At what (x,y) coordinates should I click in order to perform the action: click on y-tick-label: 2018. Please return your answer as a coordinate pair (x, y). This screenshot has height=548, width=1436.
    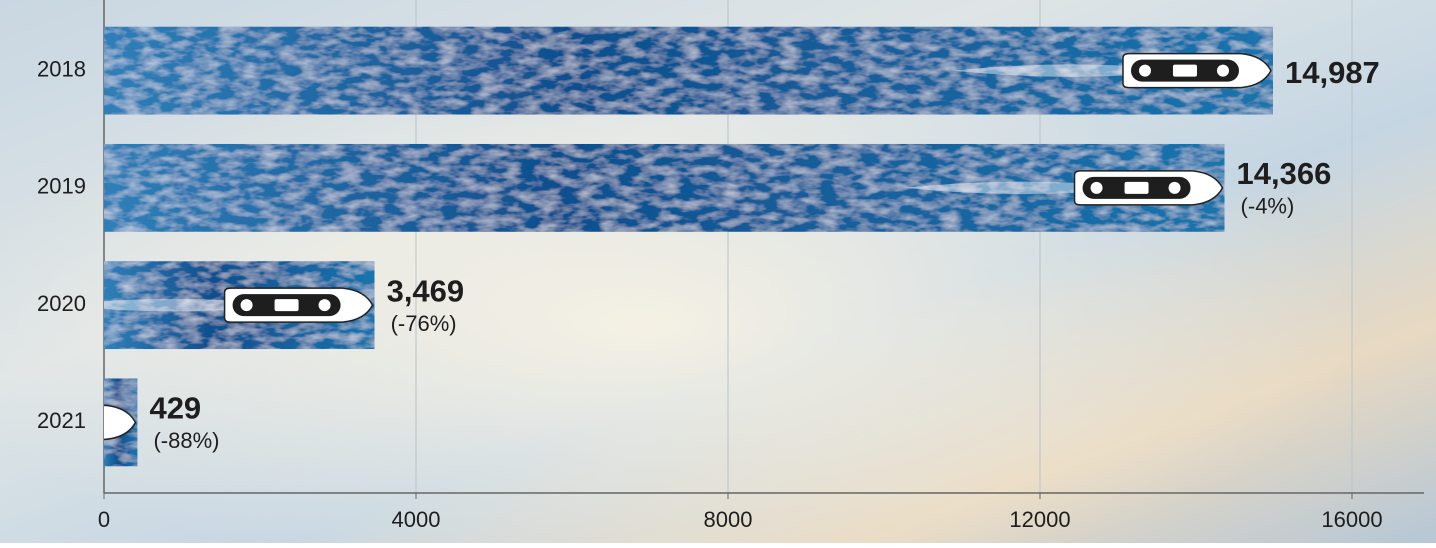
    Looking at the image, I should click on (61, 68).